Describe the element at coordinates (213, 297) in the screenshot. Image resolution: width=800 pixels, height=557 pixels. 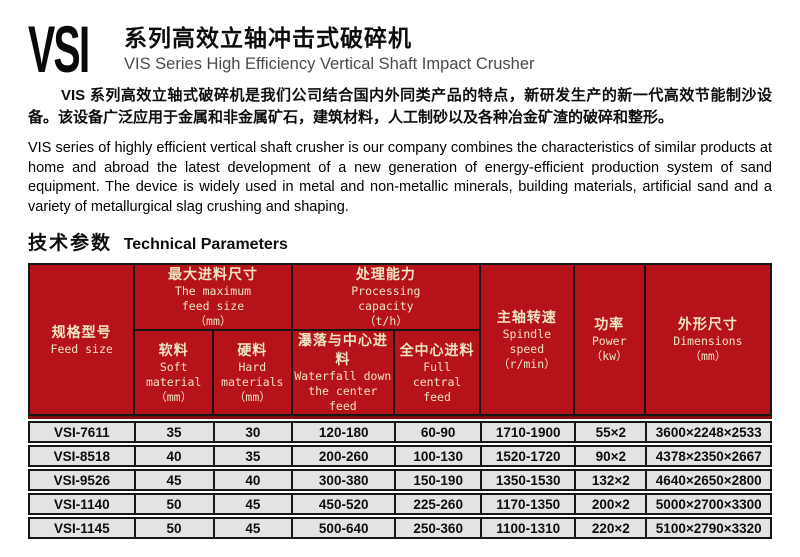
I see `col-header-max-feed-size: 最大进料尺寸 The maximum feed size （mm）` at that location.